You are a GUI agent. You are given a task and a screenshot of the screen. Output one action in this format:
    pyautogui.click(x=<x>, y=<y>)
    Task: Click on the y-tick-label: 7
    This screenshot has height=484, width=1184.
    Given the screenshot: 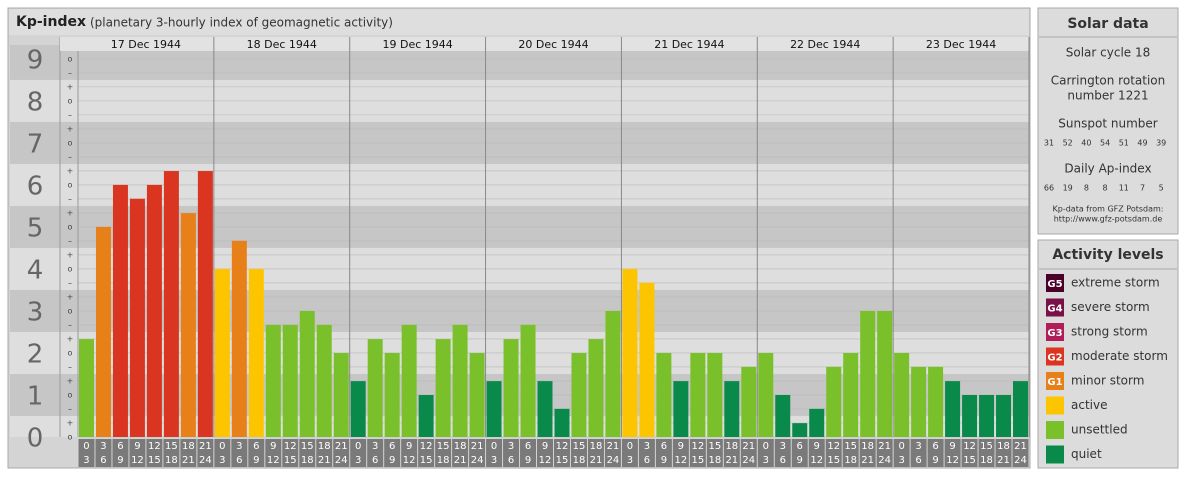 What is the action you would take?
    pyautogui.click(x=35, y=144)
    